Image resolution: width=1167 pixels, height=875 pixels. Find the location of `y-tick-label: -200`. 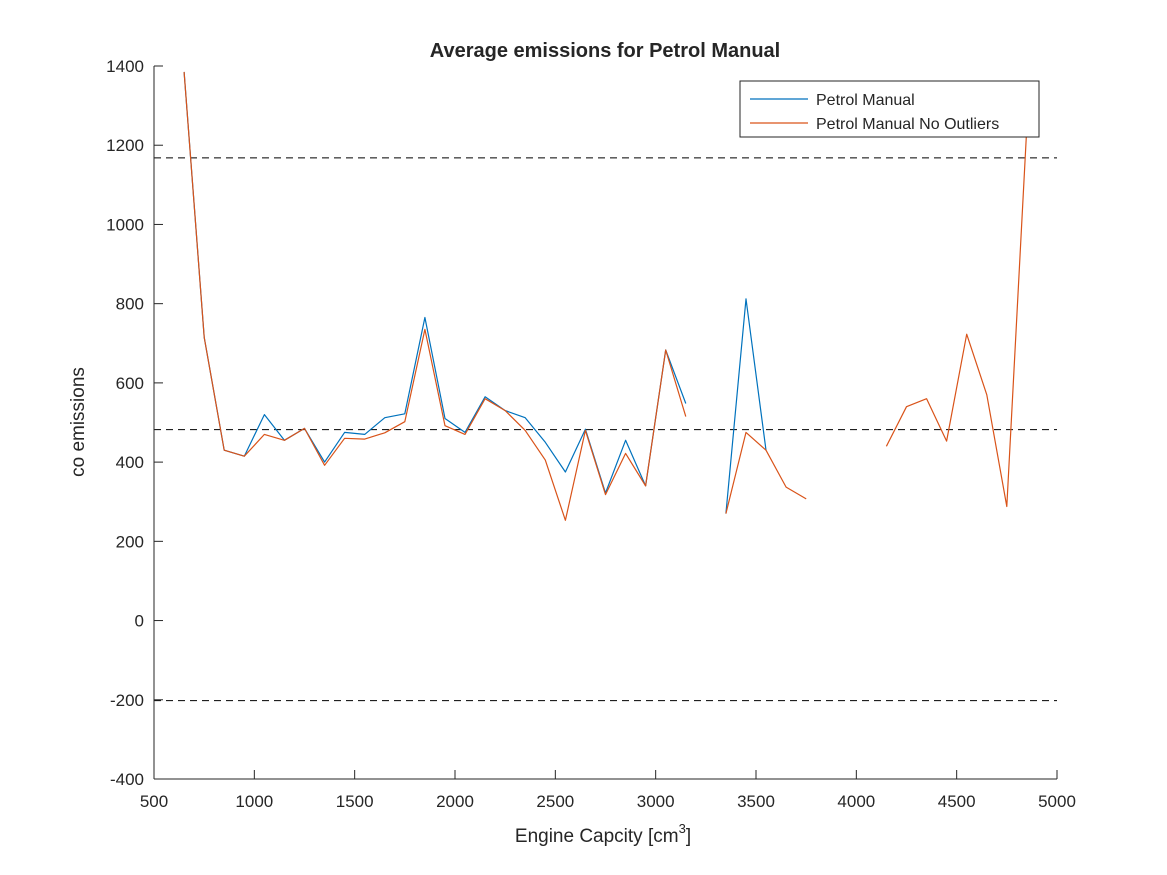

y-tick-label: -200 is located at coordinates (127, 700).